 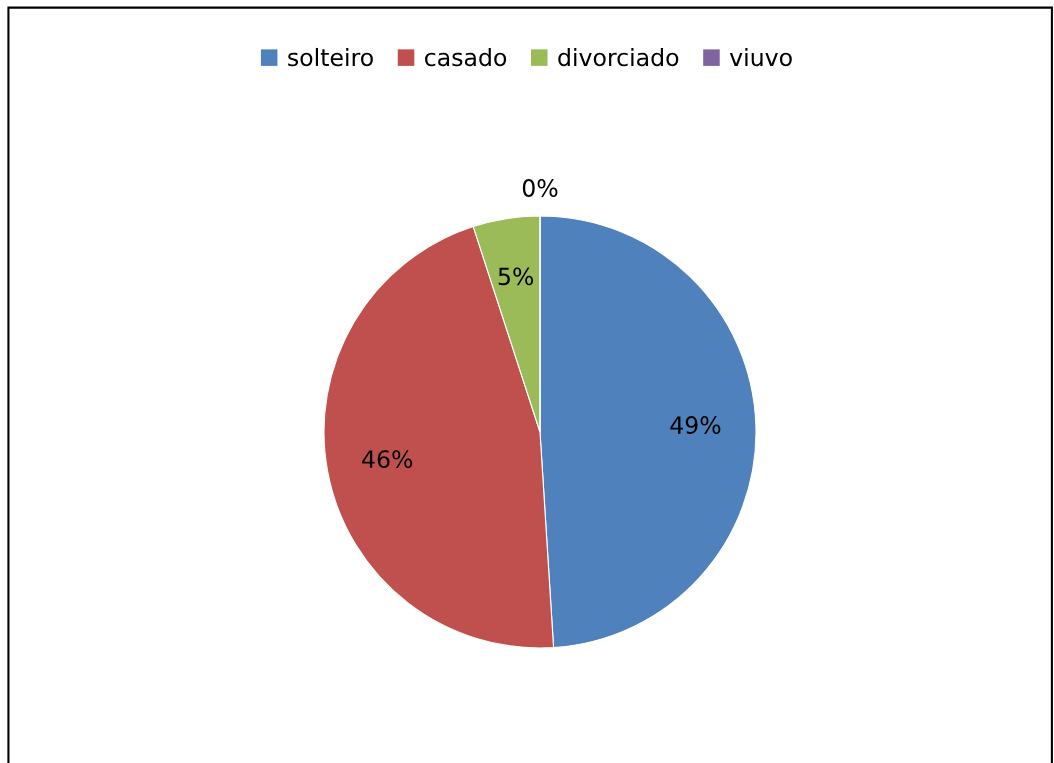 What do you see at coordinates (466, 57) in the screenshot?
I see `legend-label: casado` at bounding box center [466, 57].